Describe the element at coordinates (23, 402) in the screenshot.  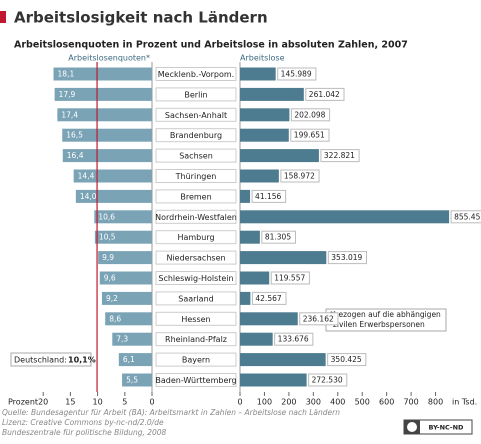
I see `x-axis-label: Prozent` at that location.